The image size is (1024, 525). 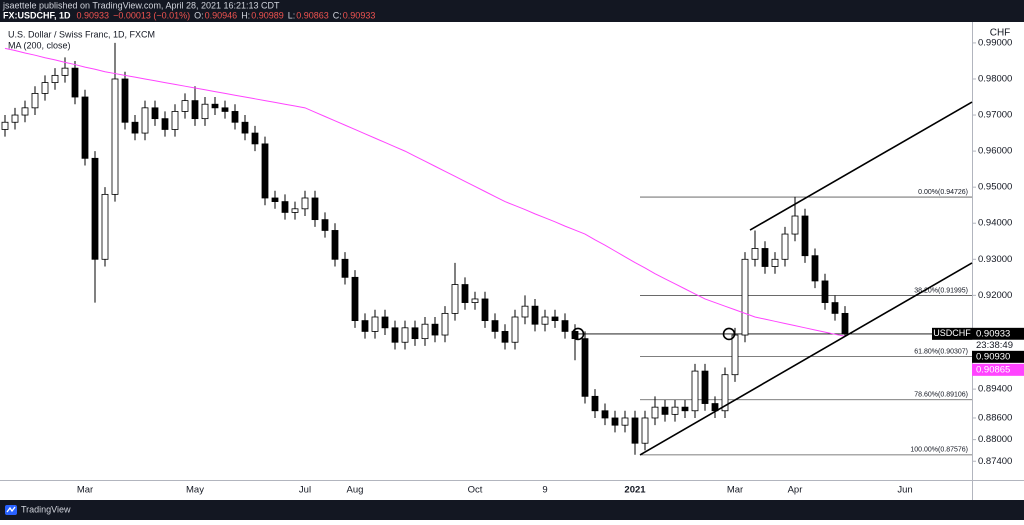 What do you see at coordinates (512, 11) in the screenshot?
I see `header-bar` at bounding box center [512, 11].